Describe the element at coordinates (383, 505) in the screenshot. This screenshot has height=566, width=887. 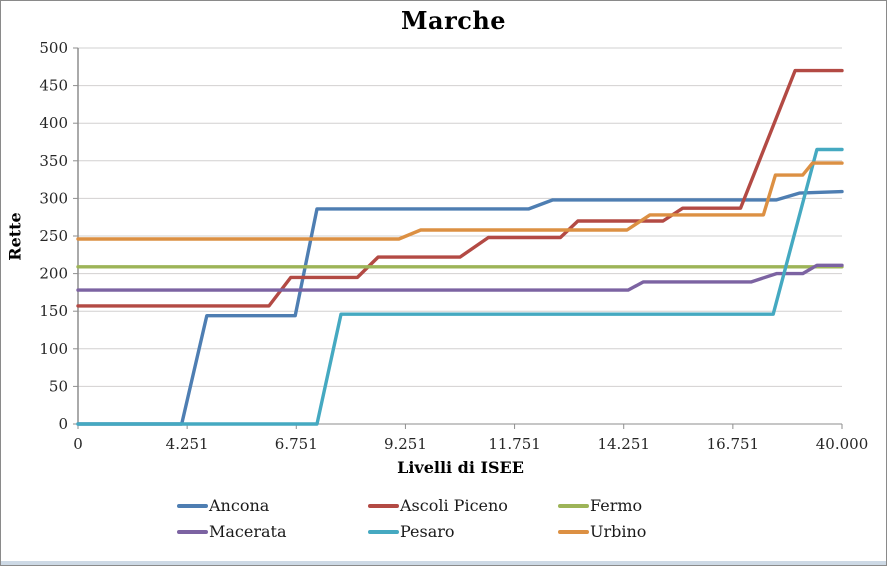
I see `legend-swatch-ascoli-piceno` at that location.